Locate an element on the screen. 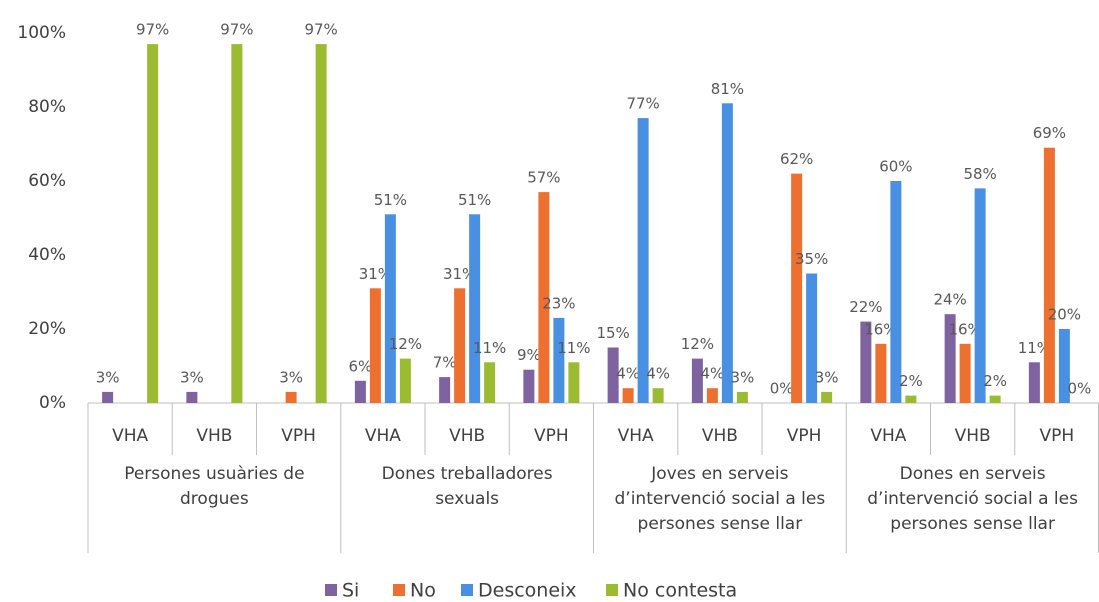 The width and height of the screenshot is (1099, 602). legend-label: No is located at coordinates (423, 591).